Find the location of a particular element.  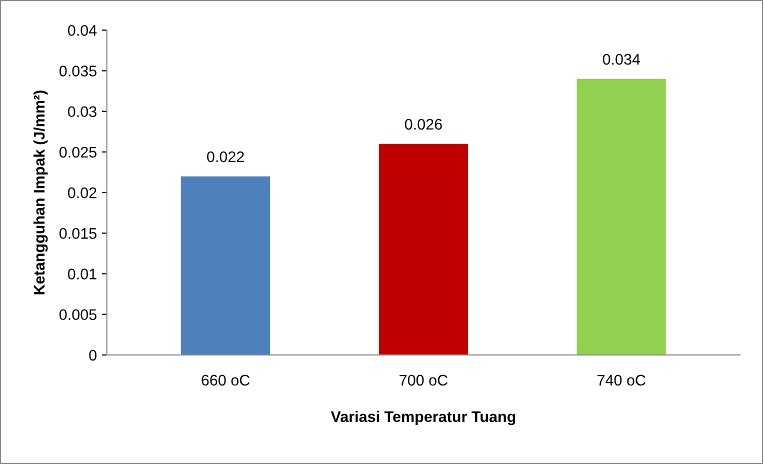

y-tick-label: 0.01 is located at coordinates (82, 274).